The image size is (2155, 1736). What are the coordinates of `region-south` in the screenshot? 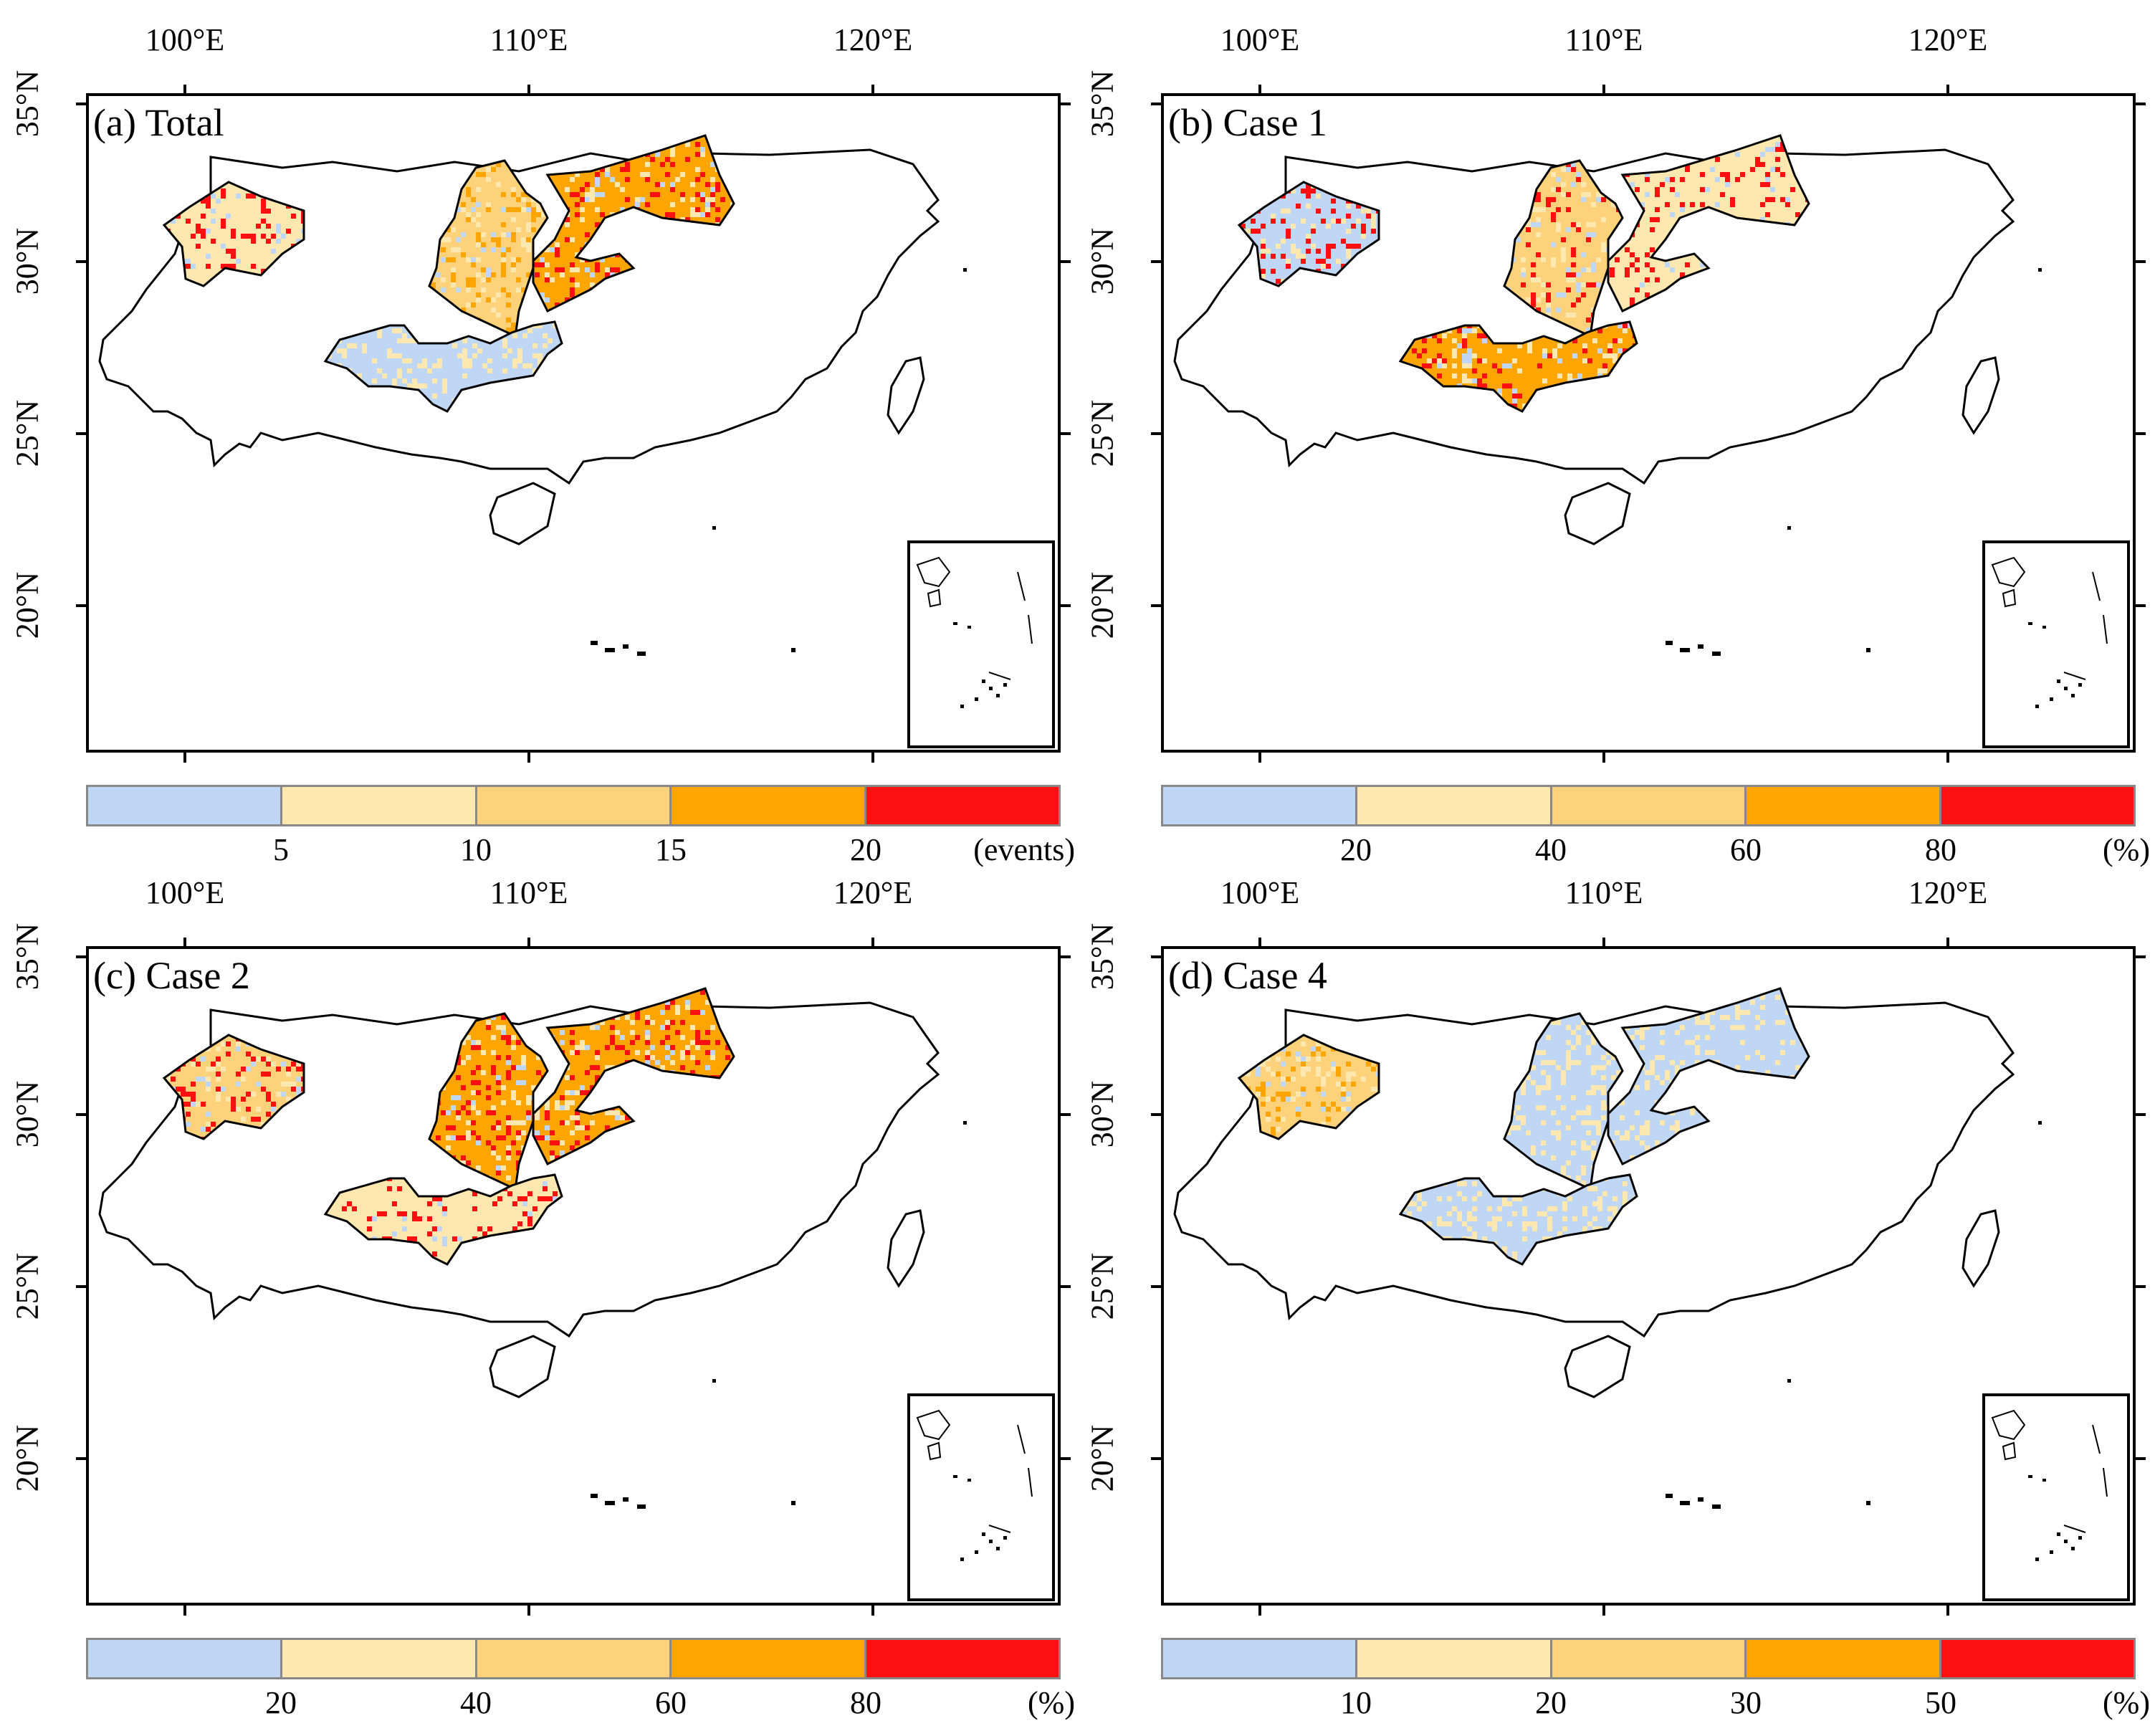 It's located at (446, 366).